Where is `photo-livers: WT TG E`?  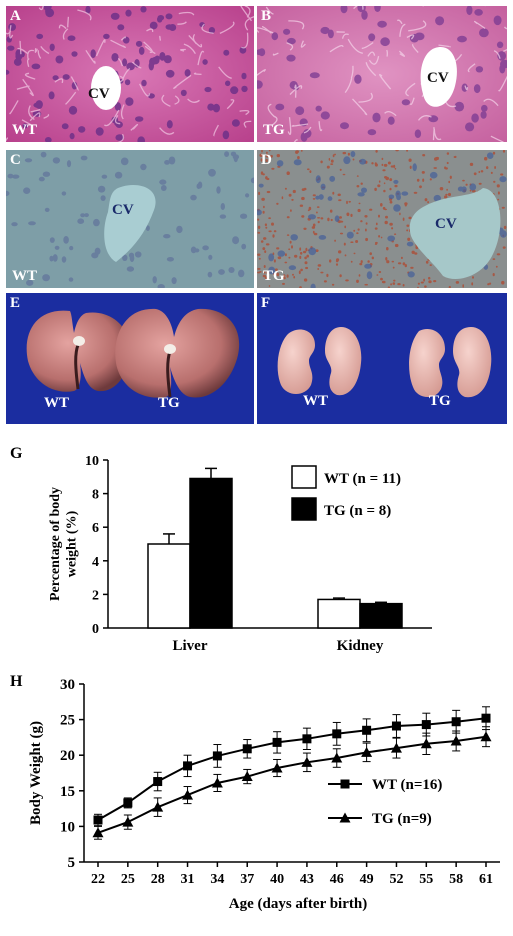
photo-livers: WT TG E is located at coordinates (130, 358).